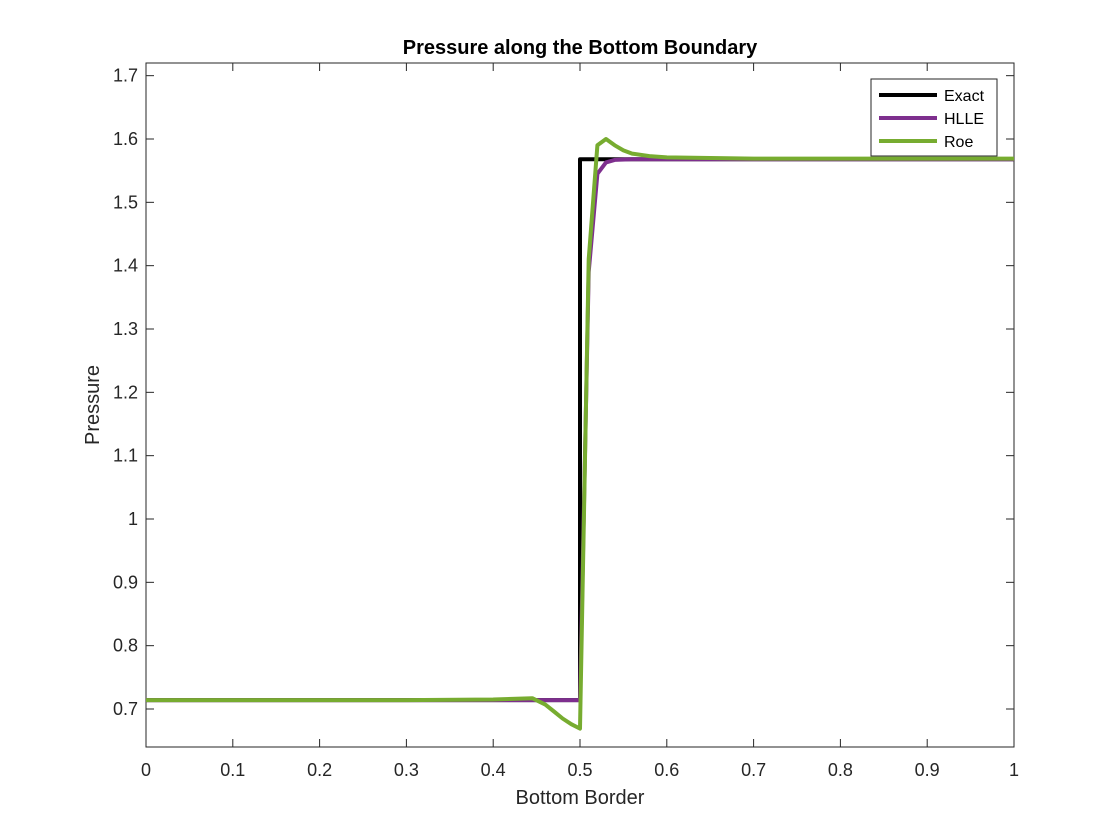 The image size is (1120, 840). Describe the element at coordinates (964, 96) in the screenshot. I see `legend-label-exact: Exact` at that location.